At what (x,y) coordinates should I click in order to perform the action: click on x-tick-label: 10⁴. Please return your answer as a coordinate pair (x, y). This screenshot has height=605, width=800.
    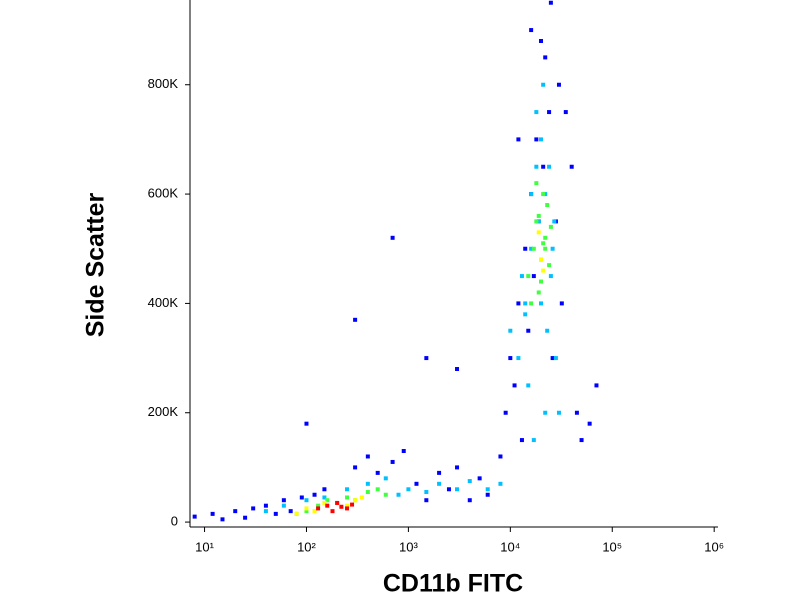
    Looking at the image, I should click on (510, 546).